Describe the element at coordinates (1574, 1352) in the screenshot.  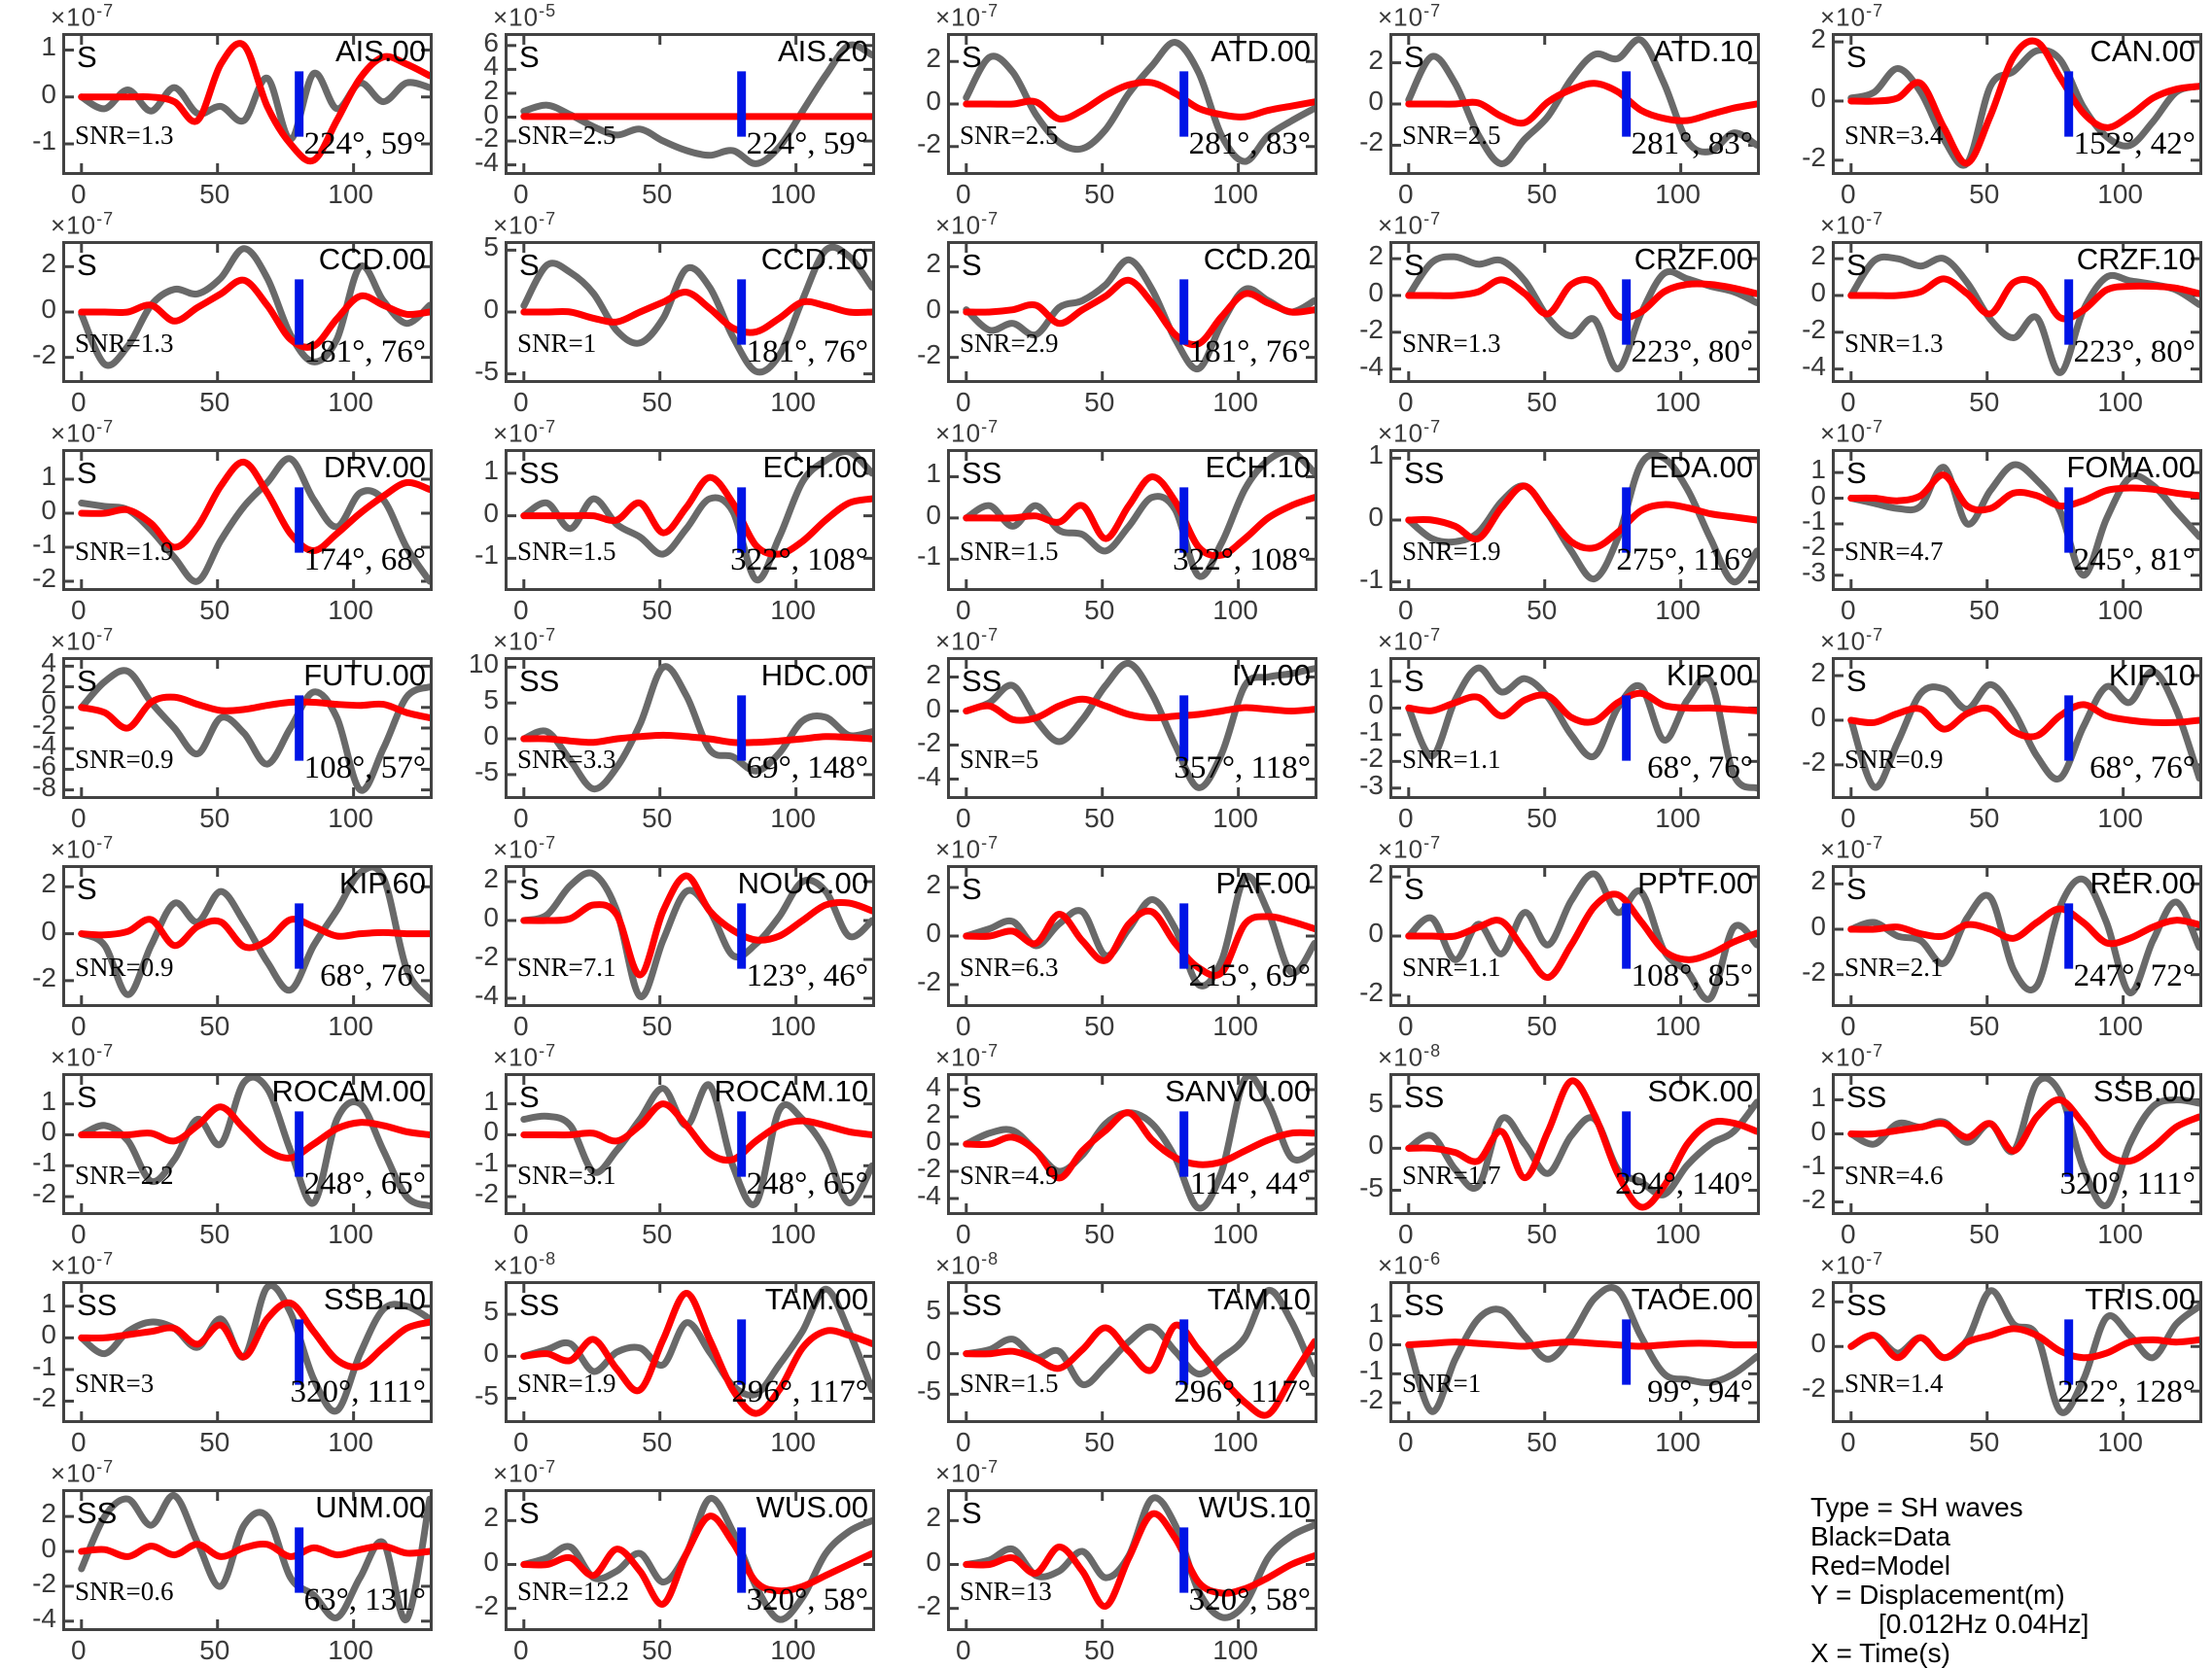
I see `plot-box: SS TAOE.00 SNR=1 99°, 94°` at that location.